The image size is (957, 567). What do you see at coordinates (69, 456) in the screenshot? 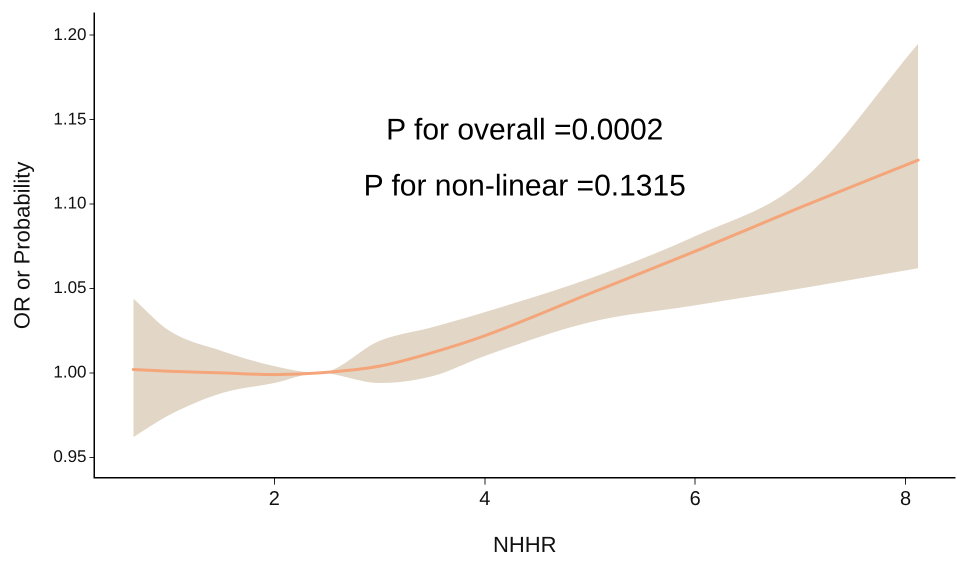
I see `y-tick-label: 0.95` at bounding box center [69, 456].